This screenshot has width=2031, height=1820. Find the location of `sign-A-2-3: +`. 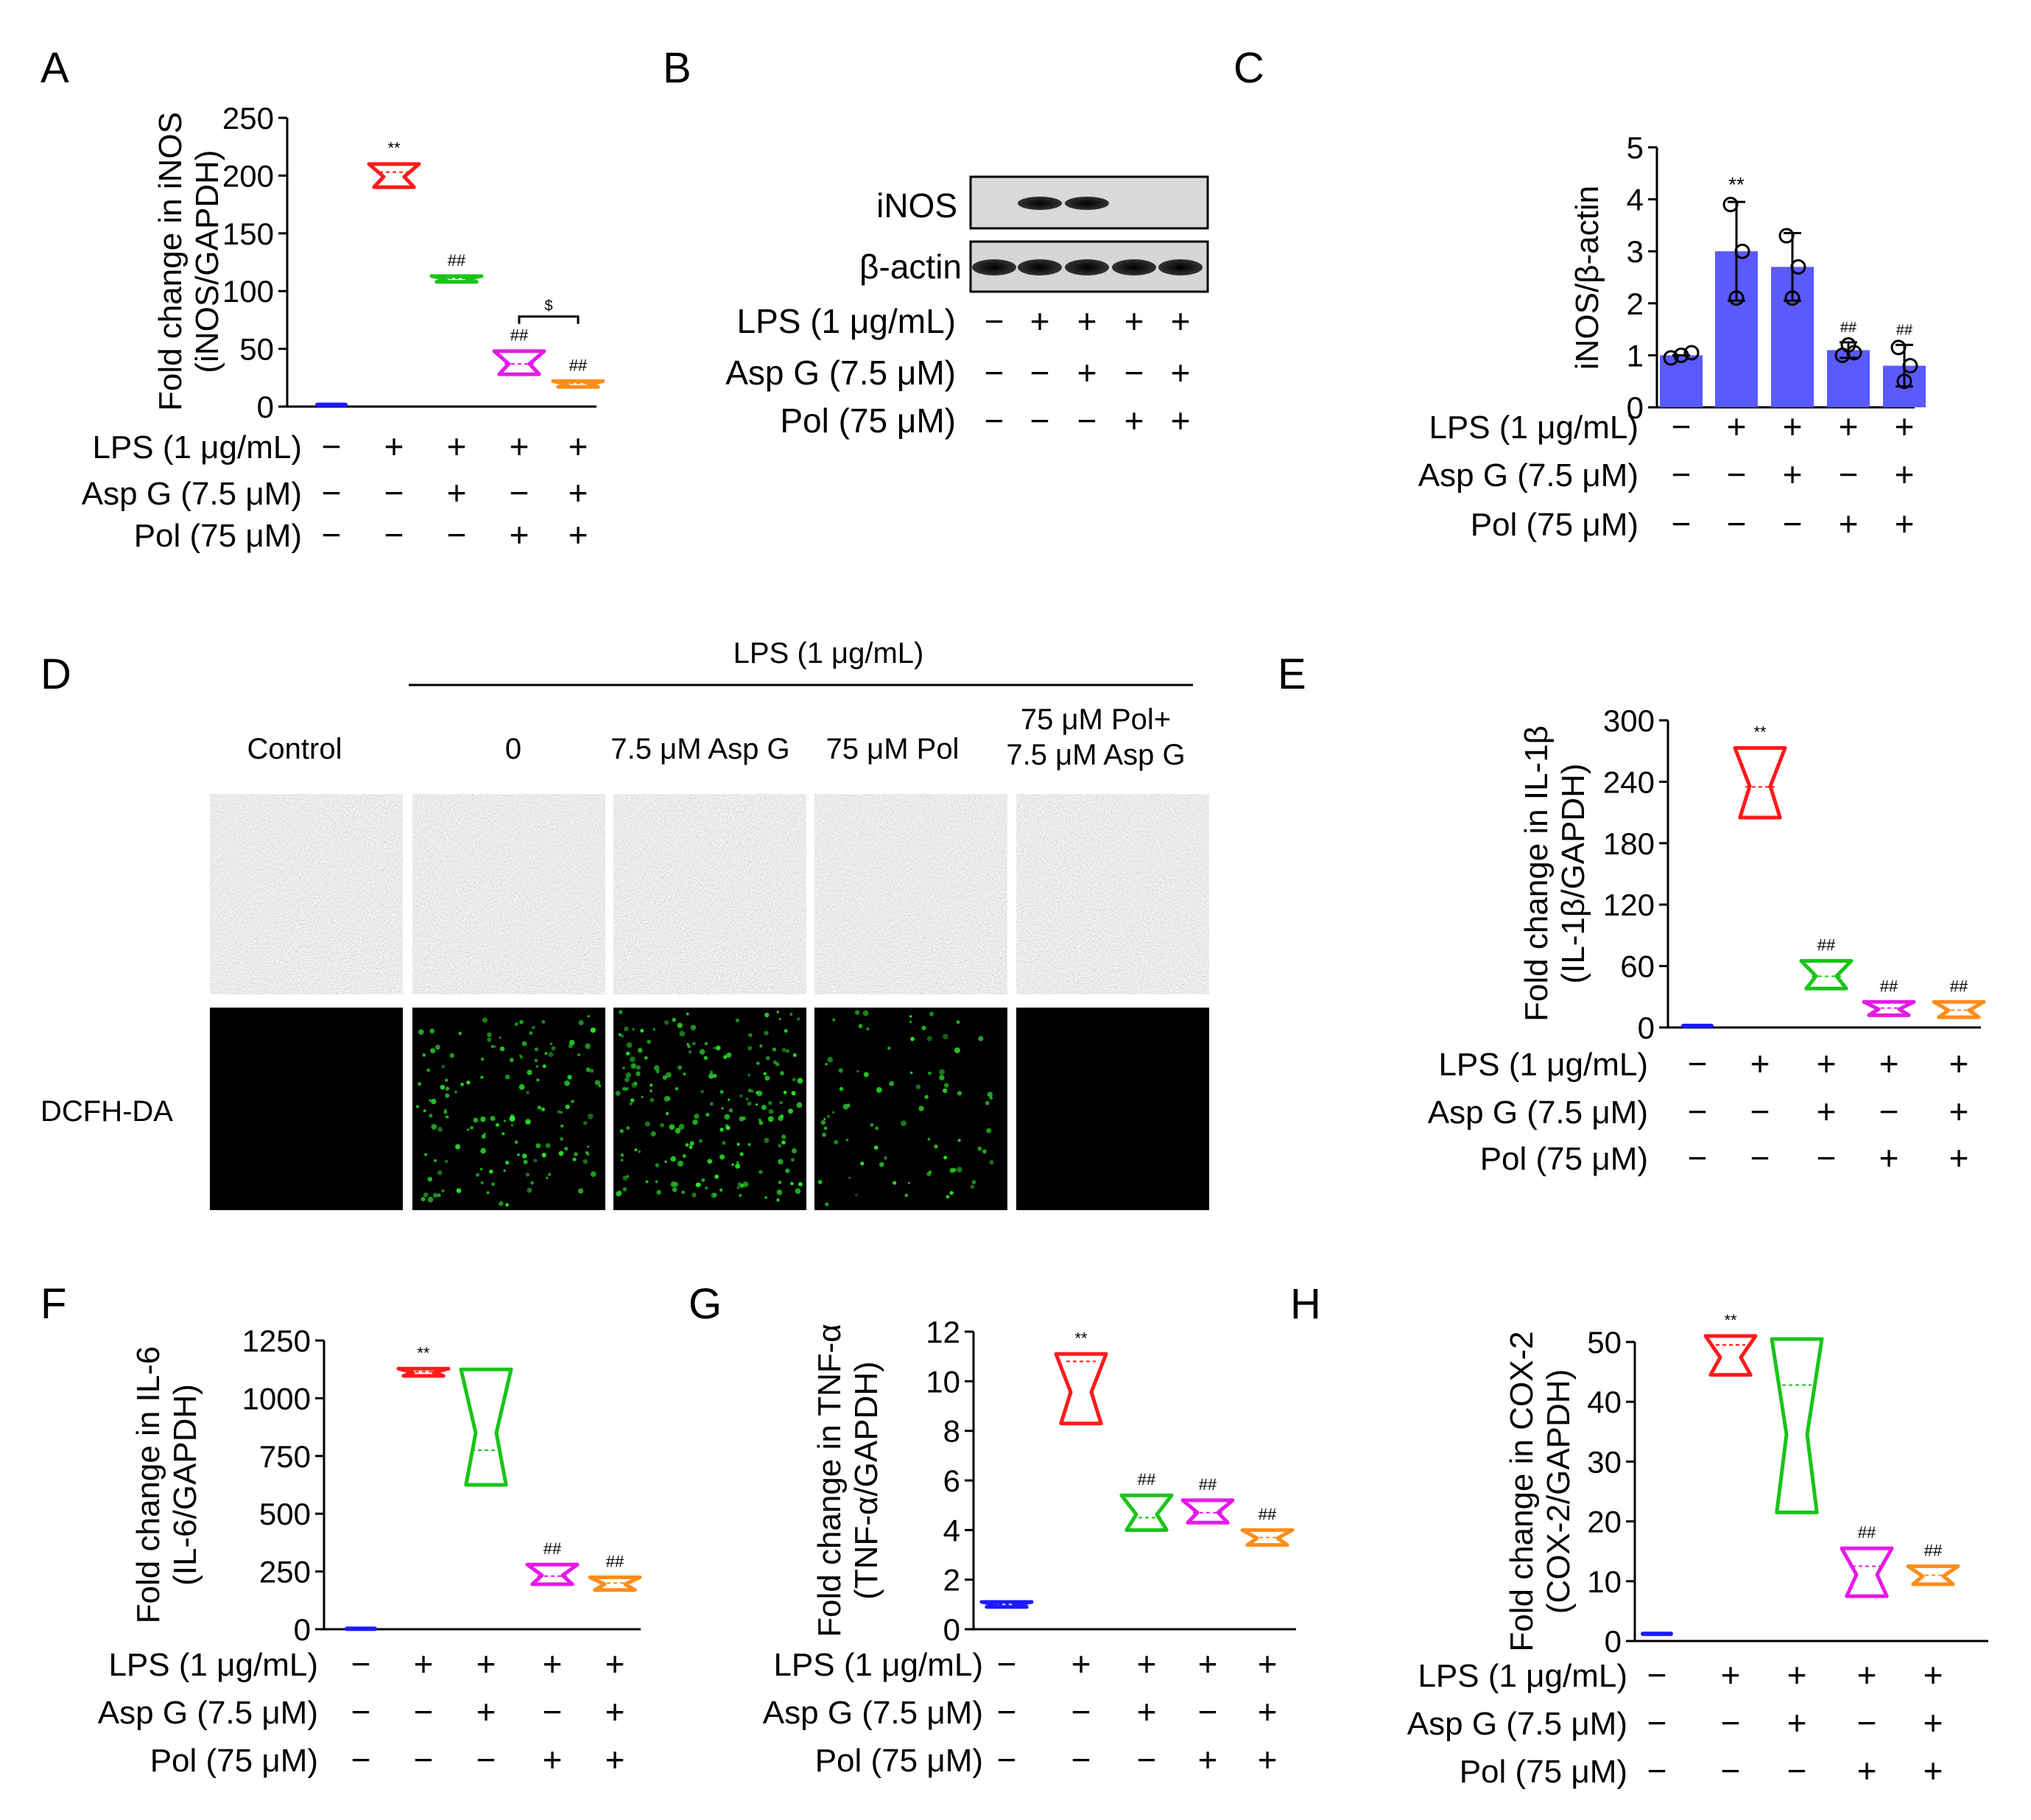

sign-A-2-3: + is located at coordinates (519, 535).